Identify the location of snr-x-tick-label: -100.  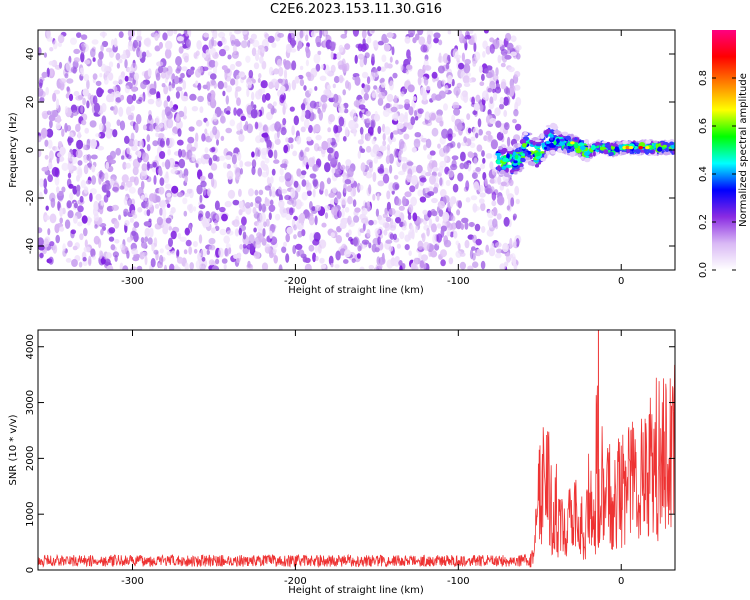
(458, 581).